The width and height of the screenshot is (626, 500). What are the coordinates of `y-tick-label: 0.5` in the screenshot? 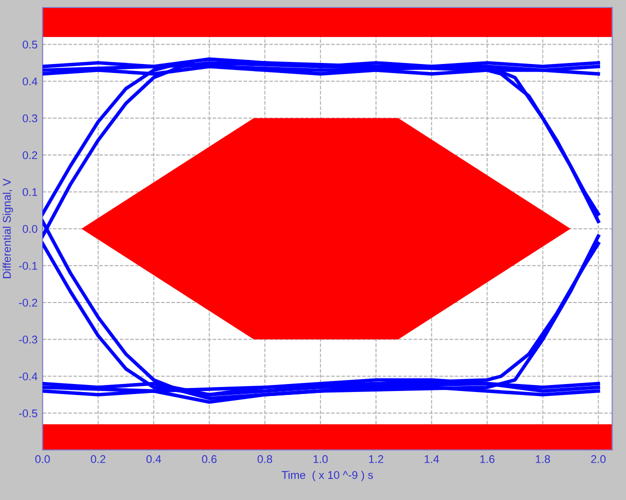 It's located at (30, 44).